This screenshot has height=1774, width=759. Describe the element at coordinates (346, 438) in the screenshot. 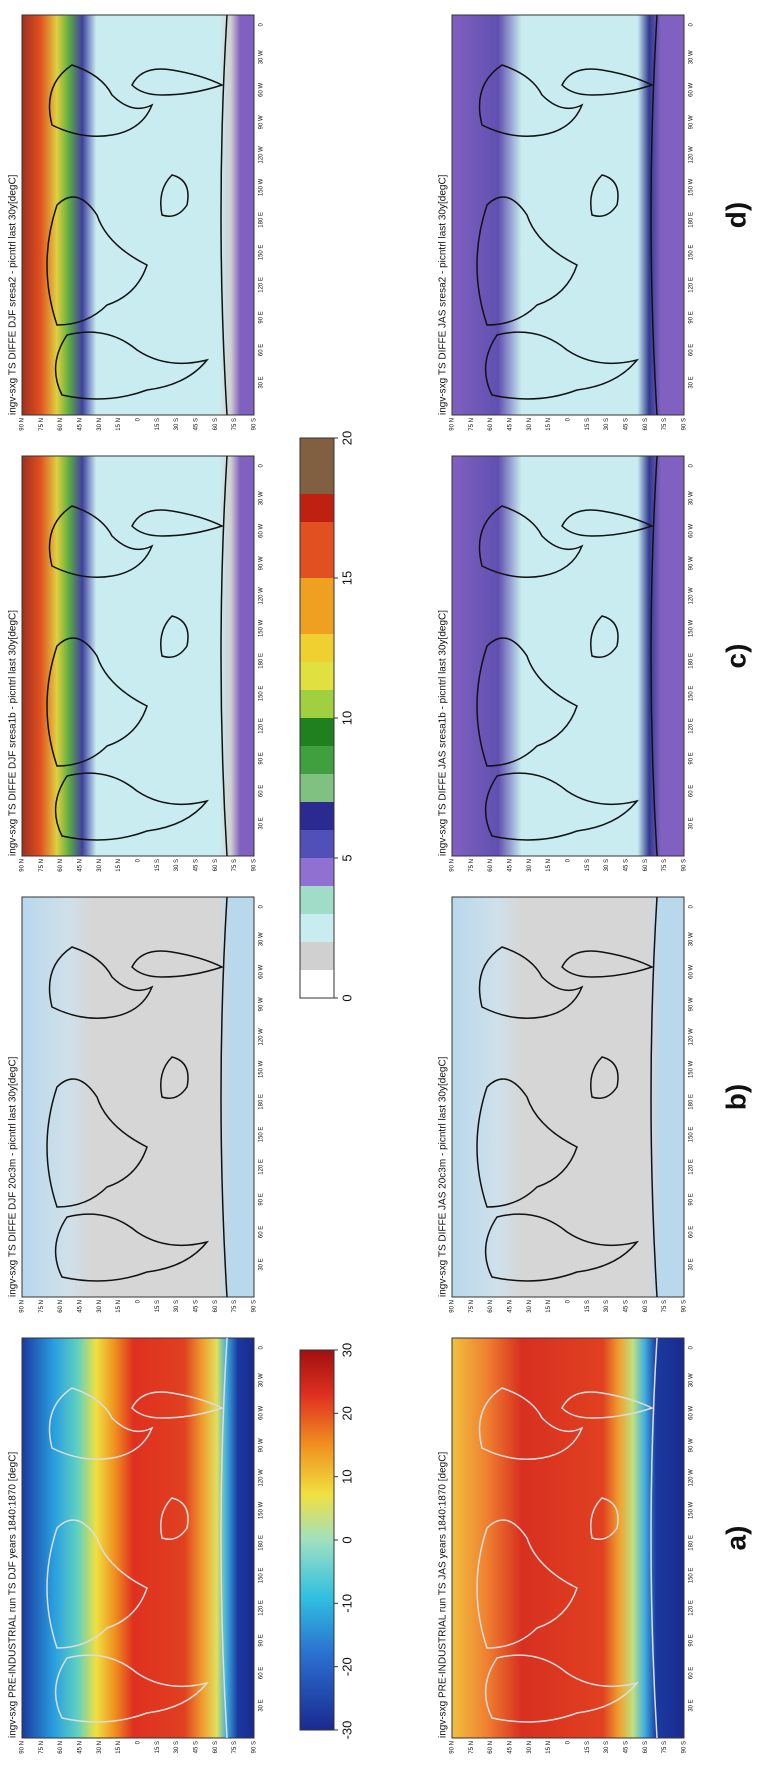

I see `colorbar-tick-label: 20` at that location.